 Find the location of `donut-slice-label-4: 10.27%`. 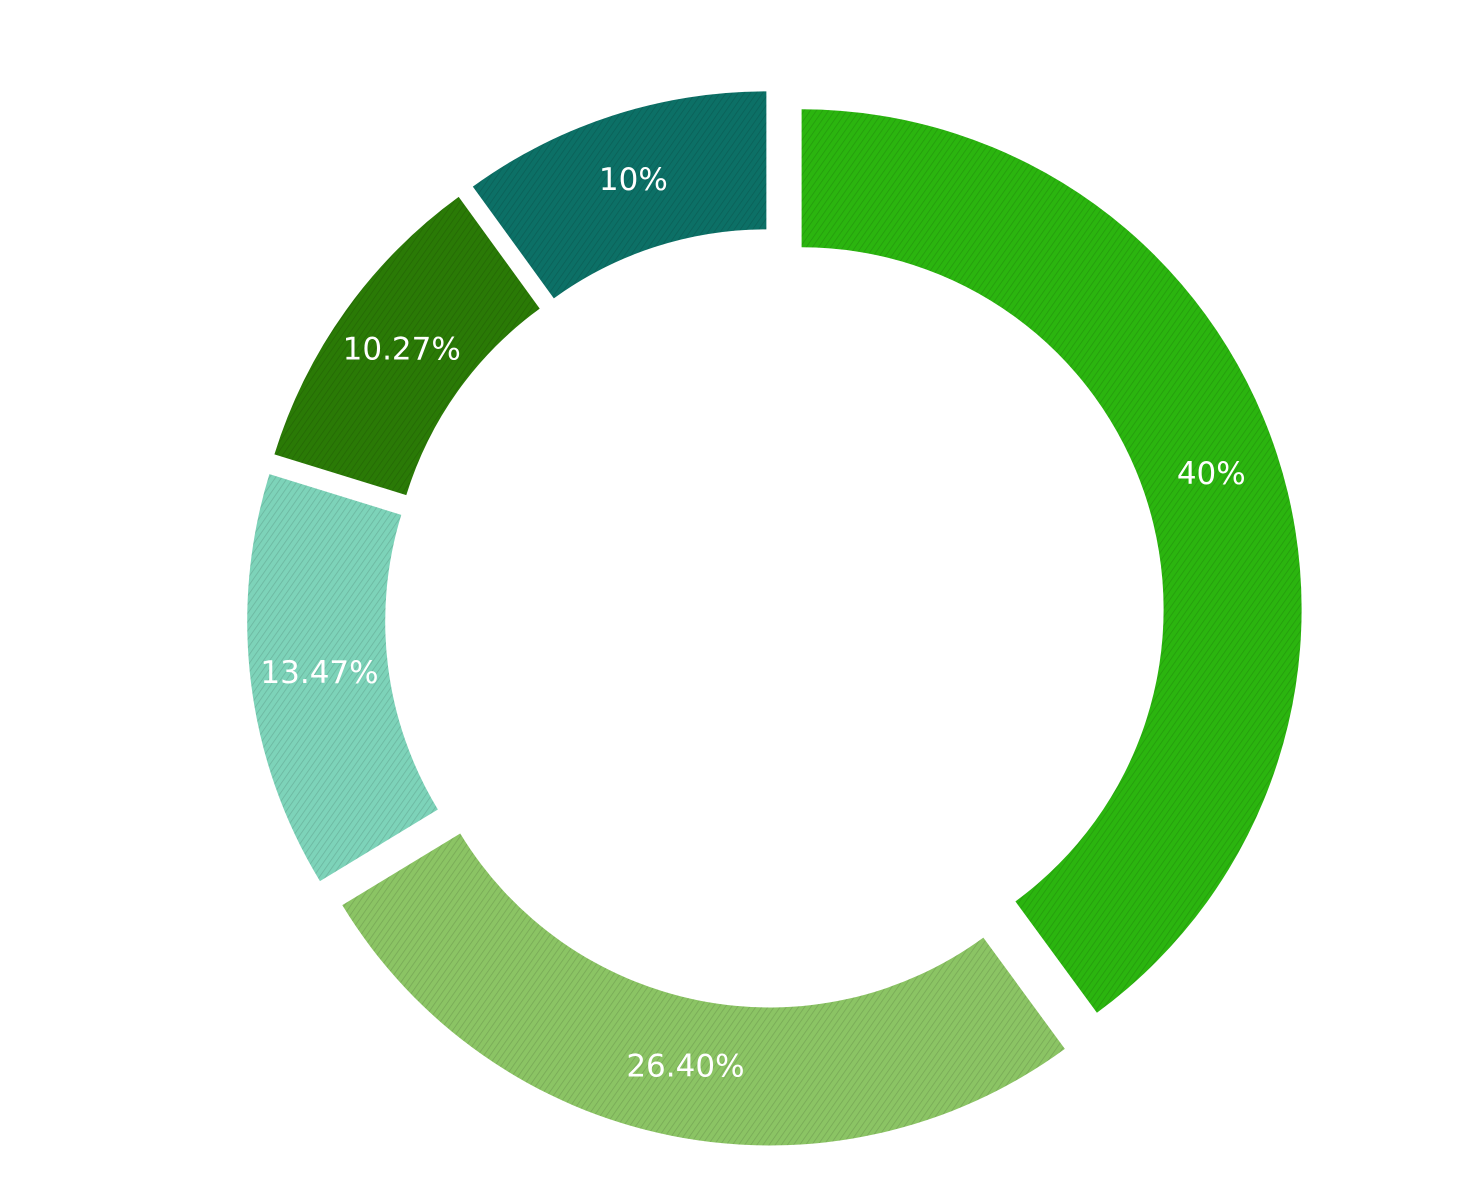

donut-slice-label-4: 10.27% is located at coordinates (402, 349).